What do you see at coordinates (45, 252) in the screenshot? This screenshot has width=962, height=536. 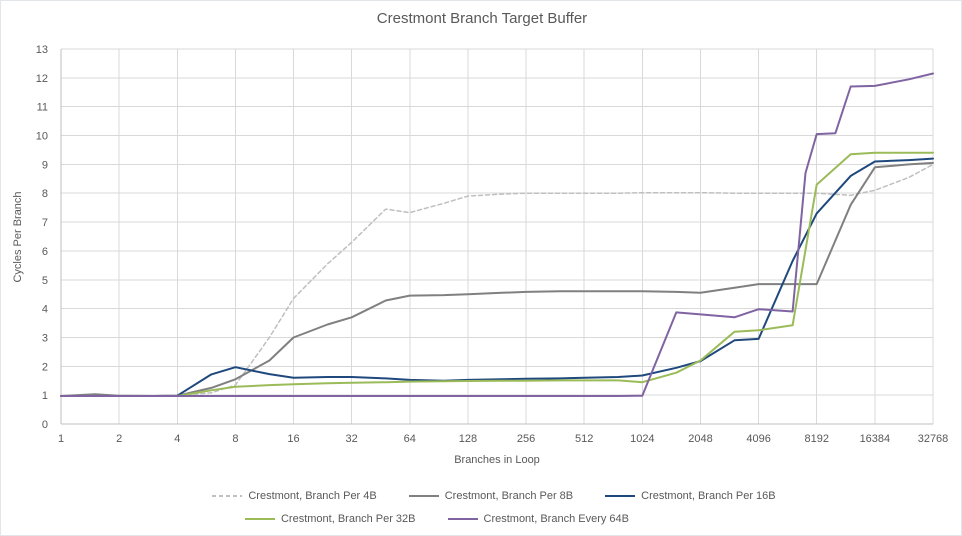 I see `svg-text: 6` at bounding box center [45, 252].